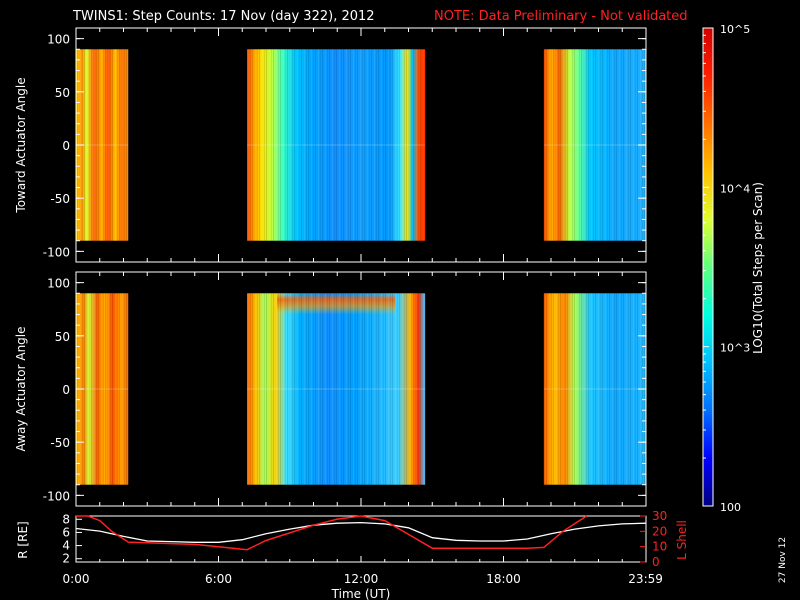  What do you see at coordinates (66, 532) in the screenshot?
I see `r-tick-label: 6` at bounding box center [66, 532].